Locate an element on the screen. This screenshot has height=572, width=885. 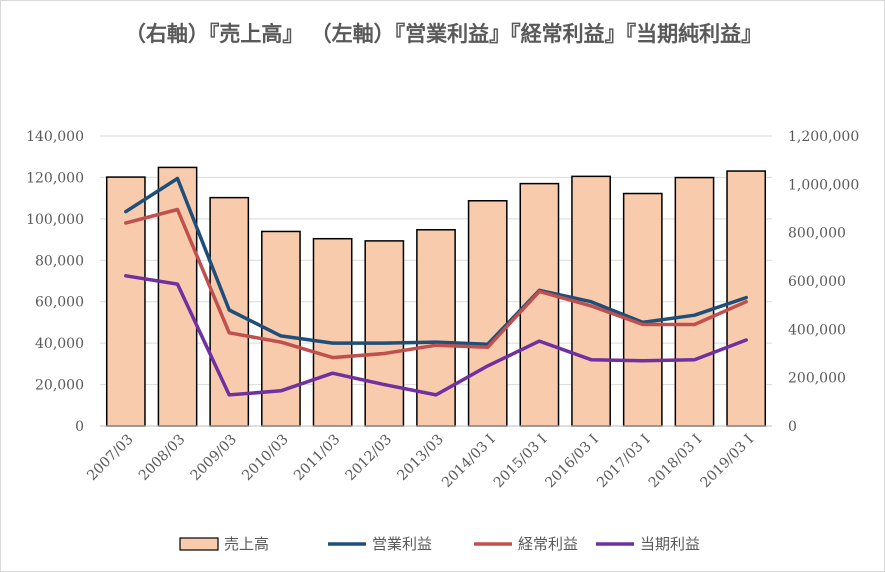
legend-label: 売上高 is located at coordinates (246, 544).